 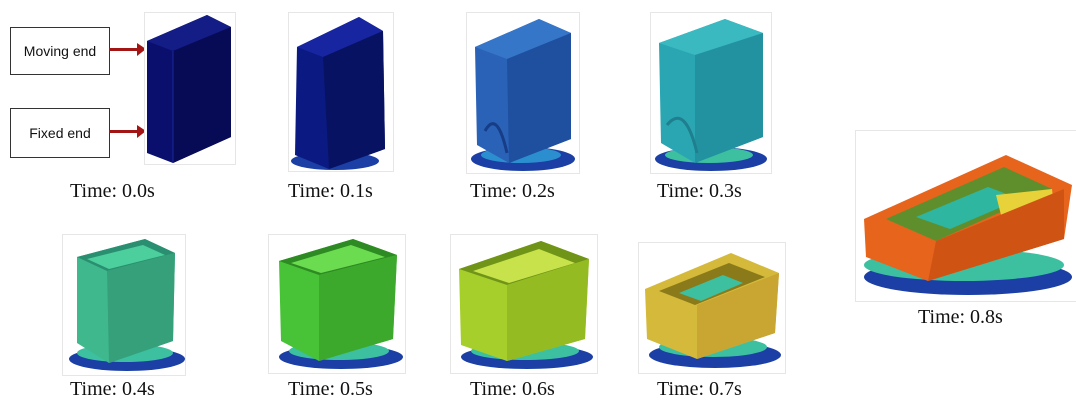 I want to click on frame-t04, so click(x=124, y=305).